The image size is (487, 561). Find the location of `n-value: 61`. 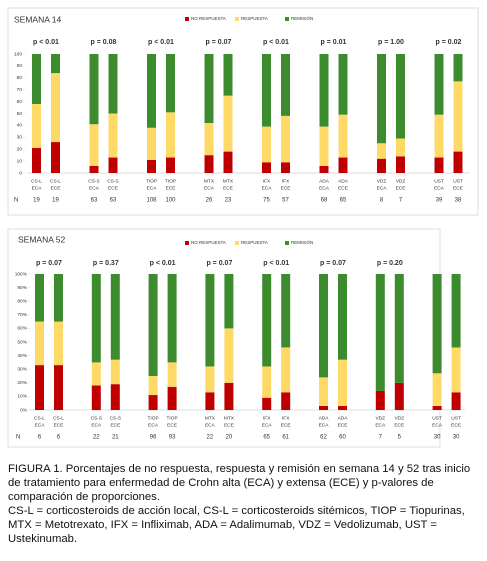

n-value: 61 is located at coordinates (285, 438).